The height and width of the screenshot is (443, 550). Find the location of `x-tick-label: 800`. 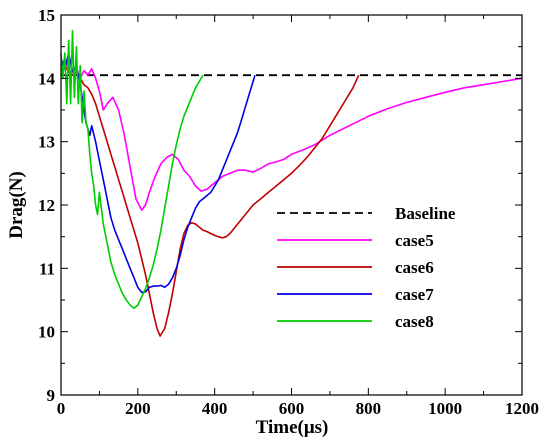

x-tick-label: 800 is located at coordinates (369, 408).